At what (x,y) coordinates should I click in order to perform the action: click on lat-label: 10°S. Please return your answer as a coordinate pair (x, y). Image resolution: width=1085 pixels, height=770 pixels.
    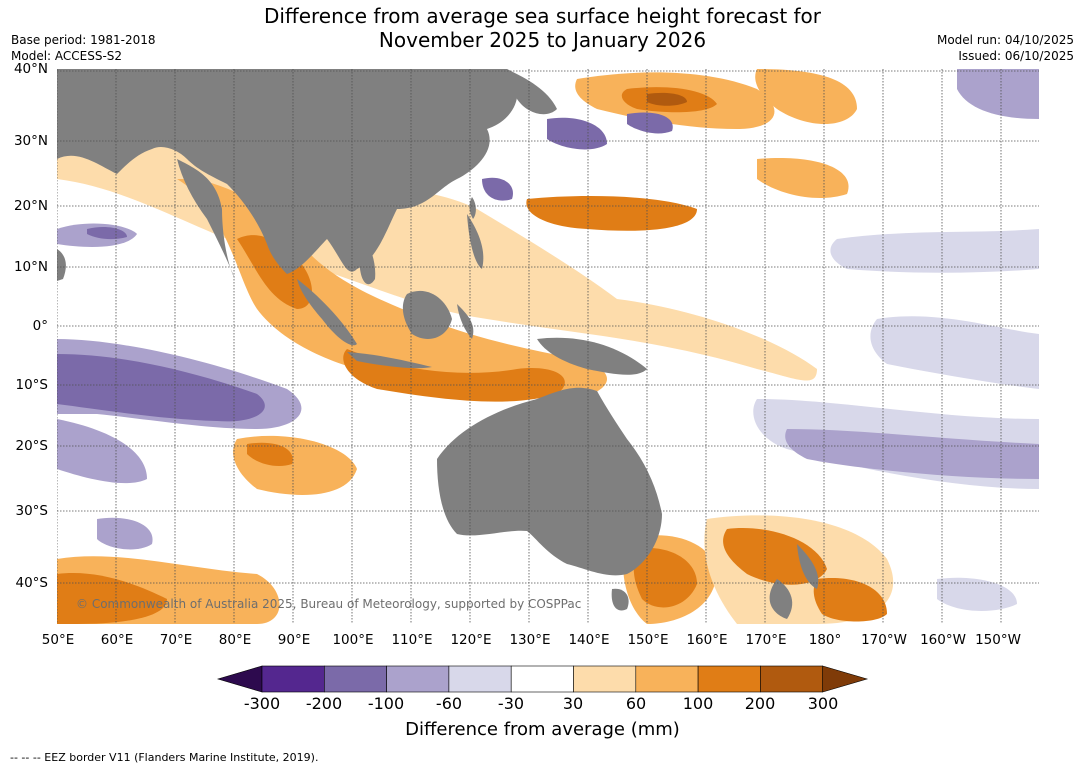
    Looking at the image, I should click on (32, 385).